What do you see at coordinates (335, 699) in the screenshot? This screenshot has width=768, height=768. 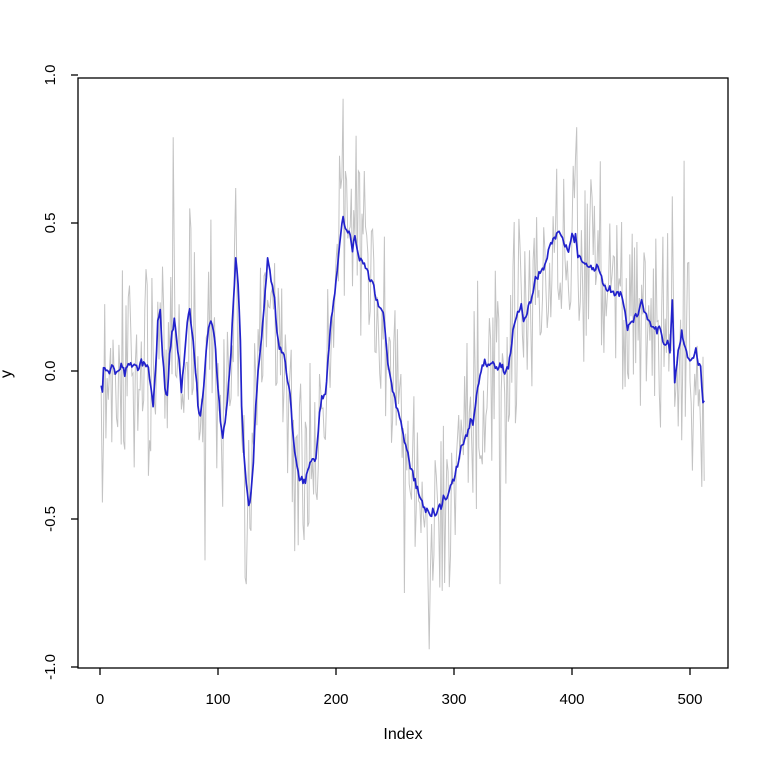 I see `x-tick-label: 200` at bounding box center [335, 699].